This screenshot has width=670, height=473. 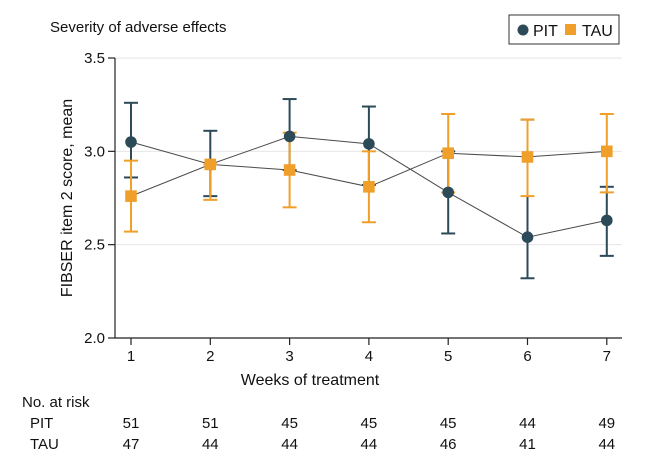 What do you see at coordinates (210, 356) in the screenshot?
I see `x-tick-label: 2` at bounding box center [210, 356].